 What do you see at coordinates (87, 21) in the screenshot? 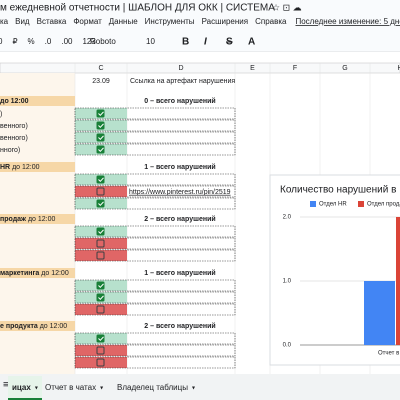
I see `menu-item: Формат` at bounding box center [87, 21].